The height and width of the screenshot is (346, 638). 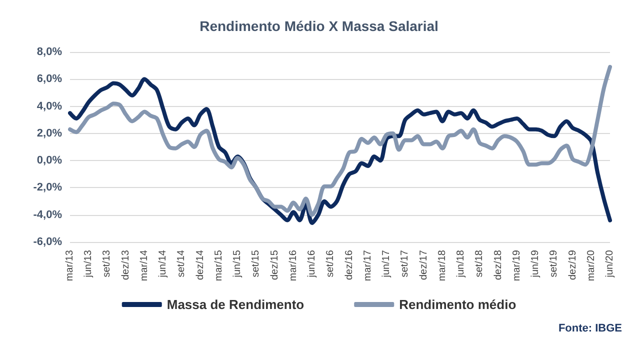 What do you see at coordinates (461, 264) in the screenshot?
I see `x-tick-label: jun/18` at bounding box center [461, 264].